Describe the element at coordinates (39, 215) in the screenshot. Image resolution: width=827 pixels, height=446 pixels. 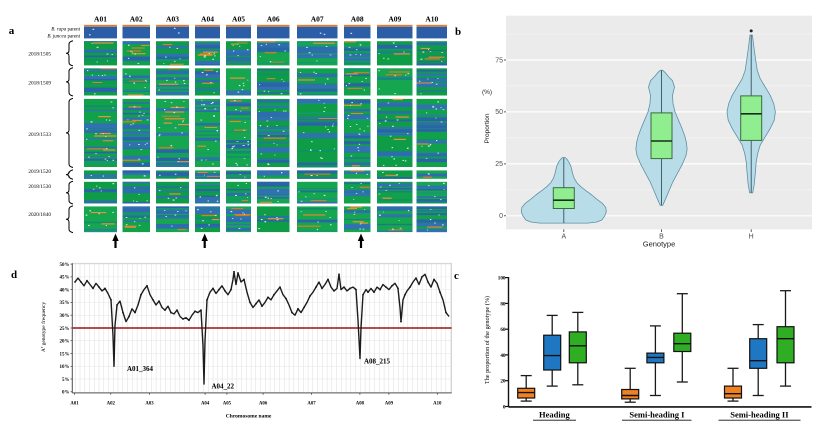
I see `svg-text: 2020/1840` at that location.